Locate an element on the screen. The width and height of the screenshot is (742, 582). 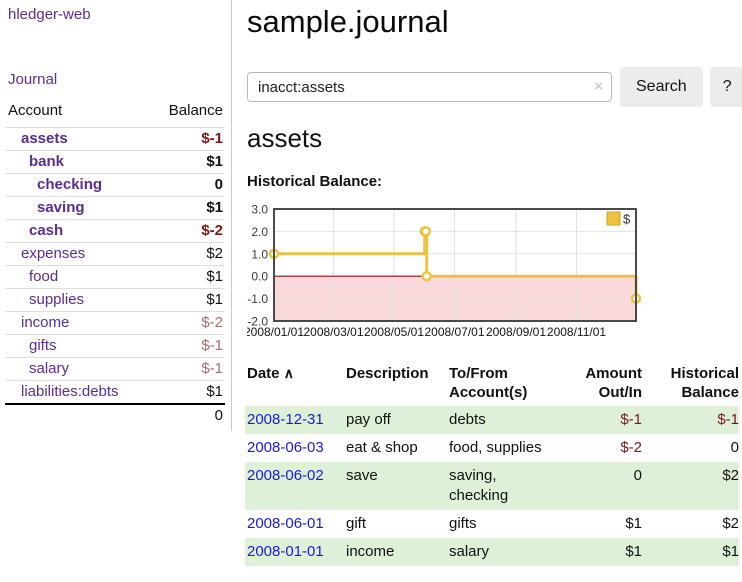
y-axis-tick-label: 0.0 is located at coordinates (259, 277).